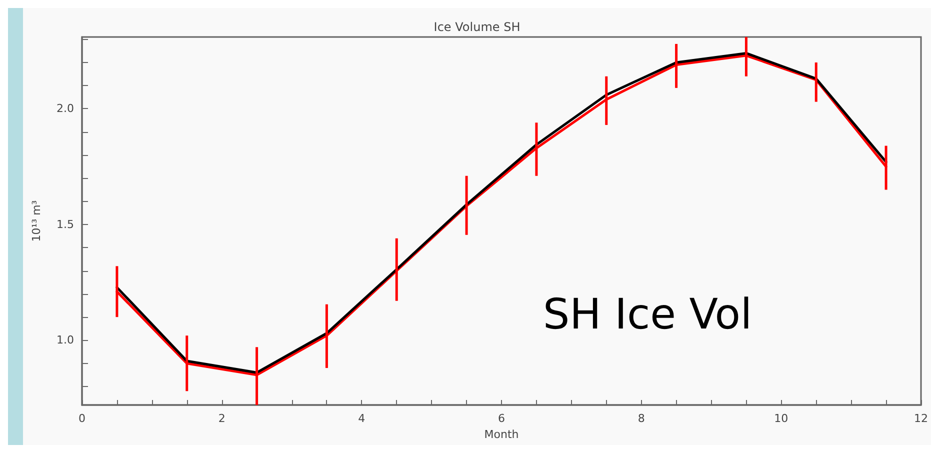 The image size is (939, 453). Describe the element at coordinates (222, 418) in the screenshot. I see `x-tick-label: 2` at that location.